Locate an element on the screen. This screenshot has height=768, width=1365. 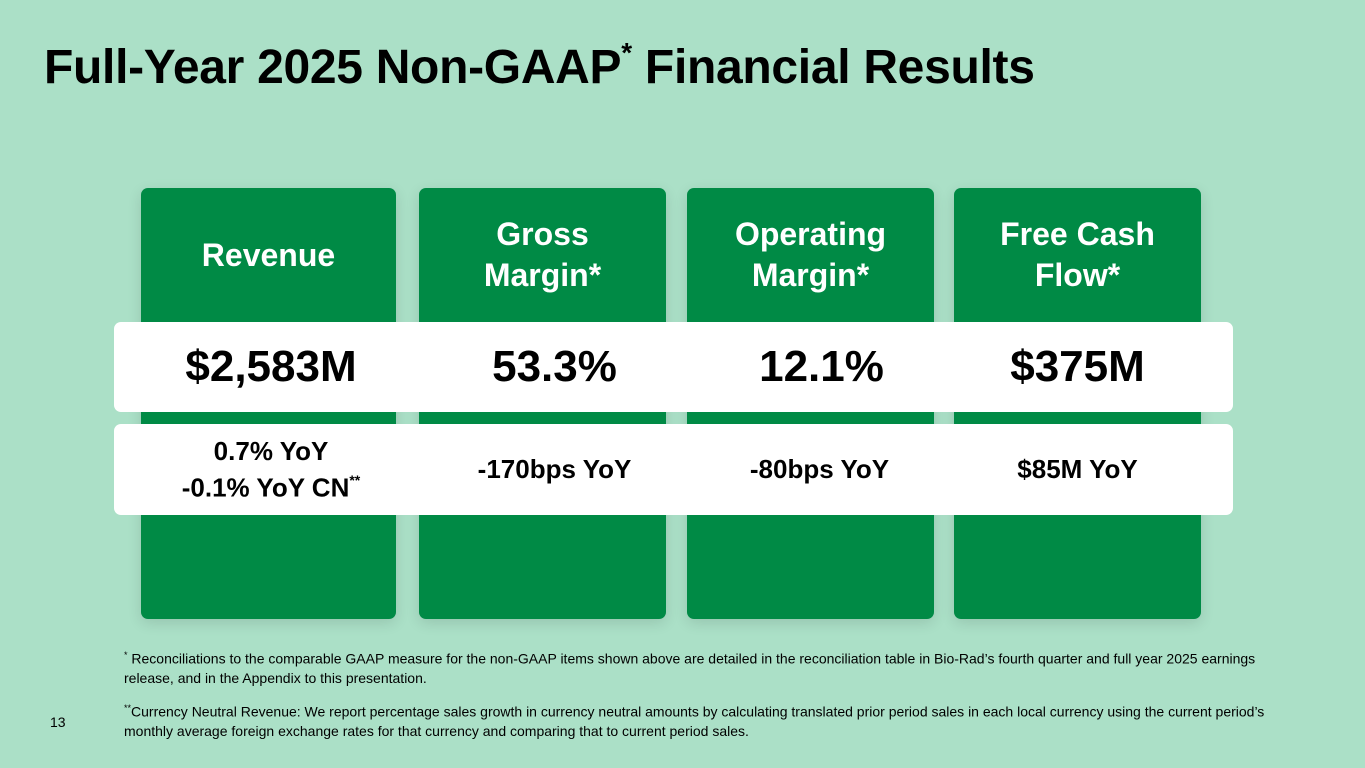
card-label-gross-margin: Gross Margin* is located at coordinates (542, 254).